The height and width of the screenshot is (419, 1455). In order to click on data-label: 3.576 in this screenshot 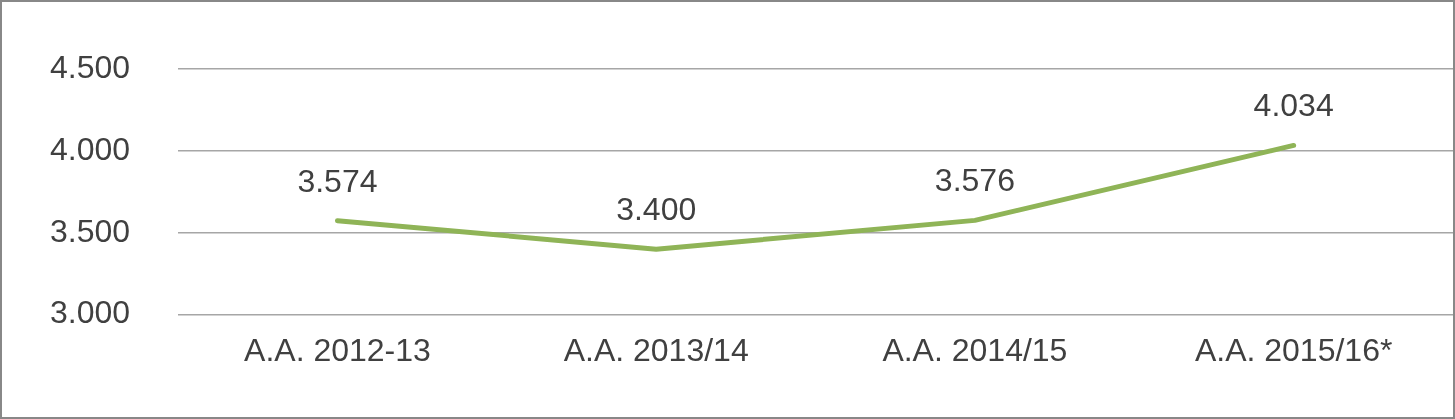, I will do `click(974, 180)`.